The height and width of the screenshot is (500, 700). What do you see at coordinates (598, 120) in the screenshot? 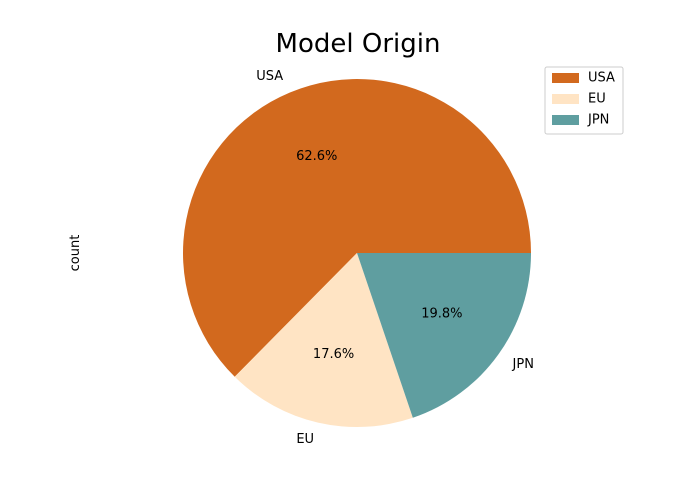
I see `legend-label-jpn: JPN` at bounding box center [598, 120].